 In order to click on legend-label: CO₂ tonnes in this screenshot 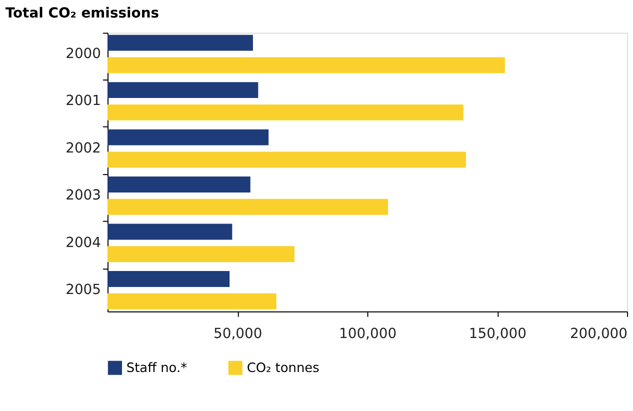, I will do `click(283, 368)`.